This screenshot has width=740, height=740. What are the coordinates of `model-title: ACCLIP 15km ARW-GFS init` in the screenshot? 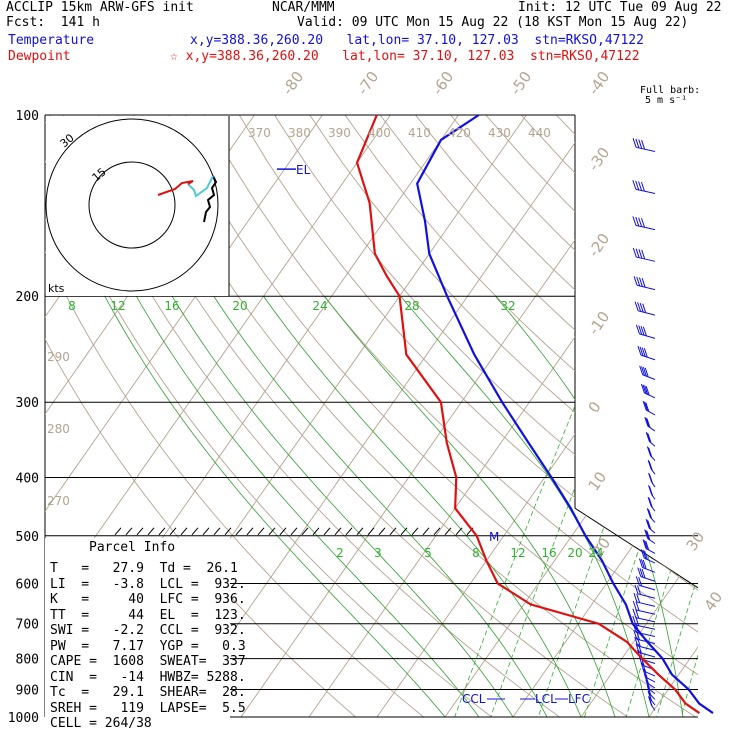 It's located at (100, 7).